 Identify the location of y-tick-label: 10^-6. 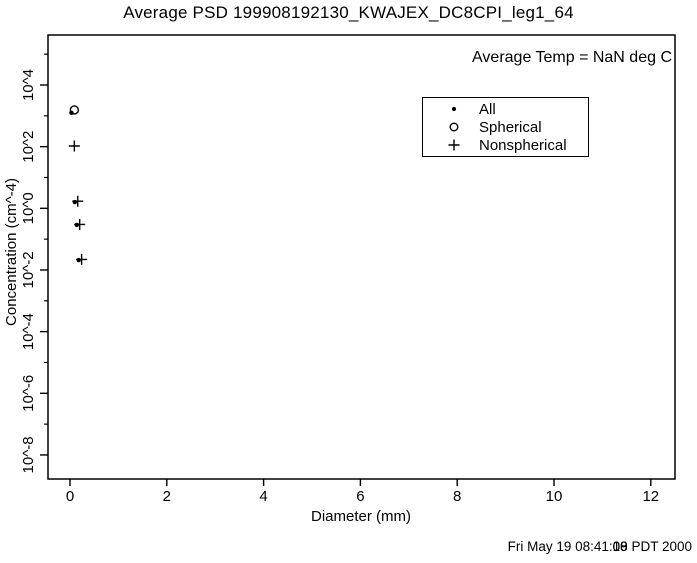
(28, 393).